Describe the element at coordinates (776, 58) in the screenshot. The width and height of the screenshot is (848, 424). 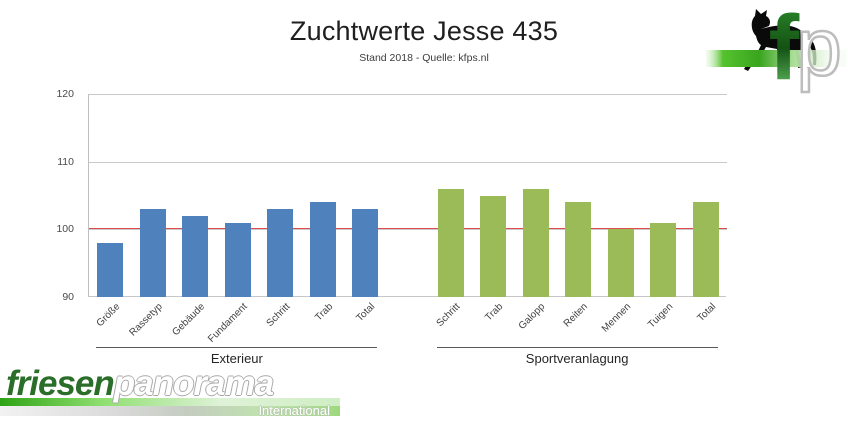
I see `green-band` at that location.